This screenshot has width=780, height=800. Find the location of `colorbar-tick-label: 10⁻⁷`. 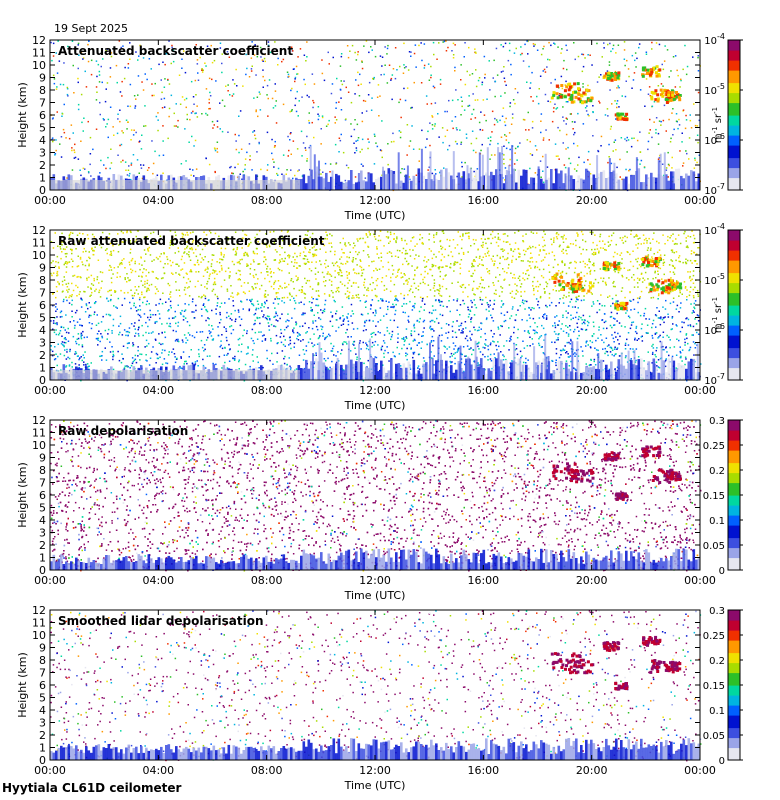

colorbar-tick-label: 10⁻⁷ is located at coordinates (714, 379).